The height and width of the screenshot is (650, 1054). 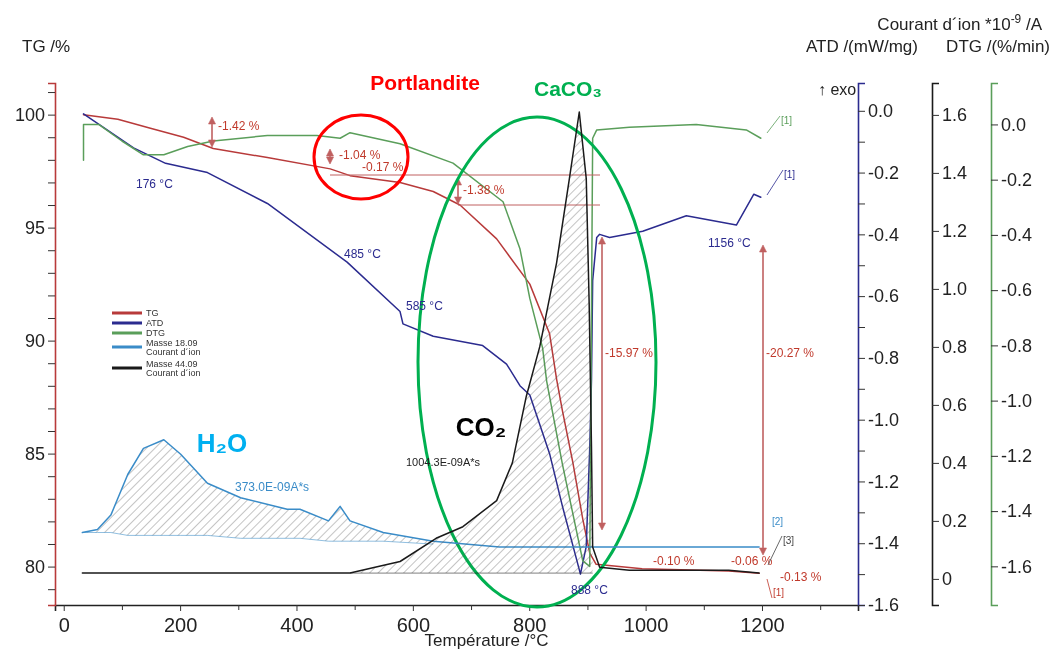 I want to click on y-tick-label: 1.4, so click(x=955, y=173).